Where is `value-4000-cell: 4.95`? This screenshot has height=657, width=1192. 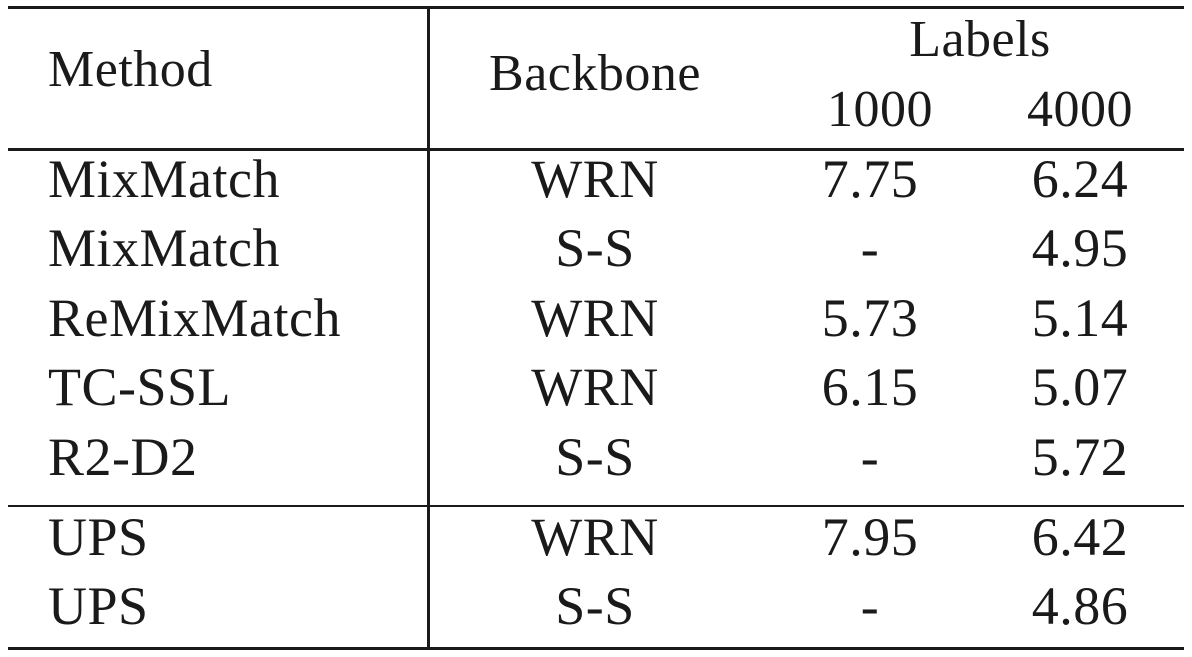
value-4000-cell: 4.95 is located at coordinates (1080, 248).